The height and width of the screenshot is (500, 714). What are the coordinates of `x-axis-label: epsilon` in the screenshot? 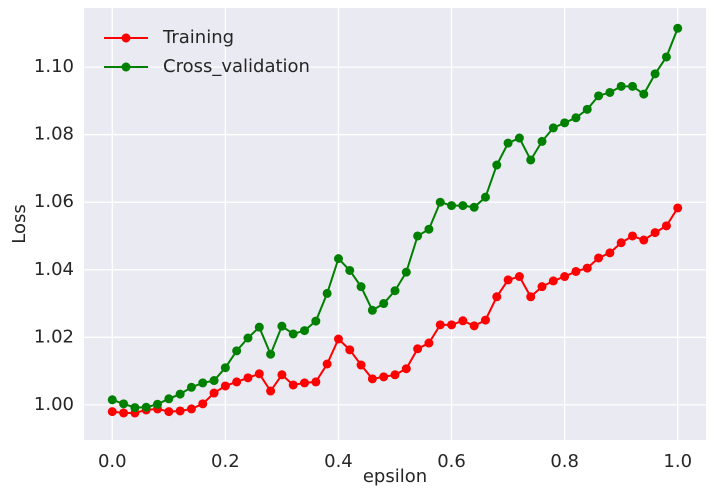 It's located at (395, 476).